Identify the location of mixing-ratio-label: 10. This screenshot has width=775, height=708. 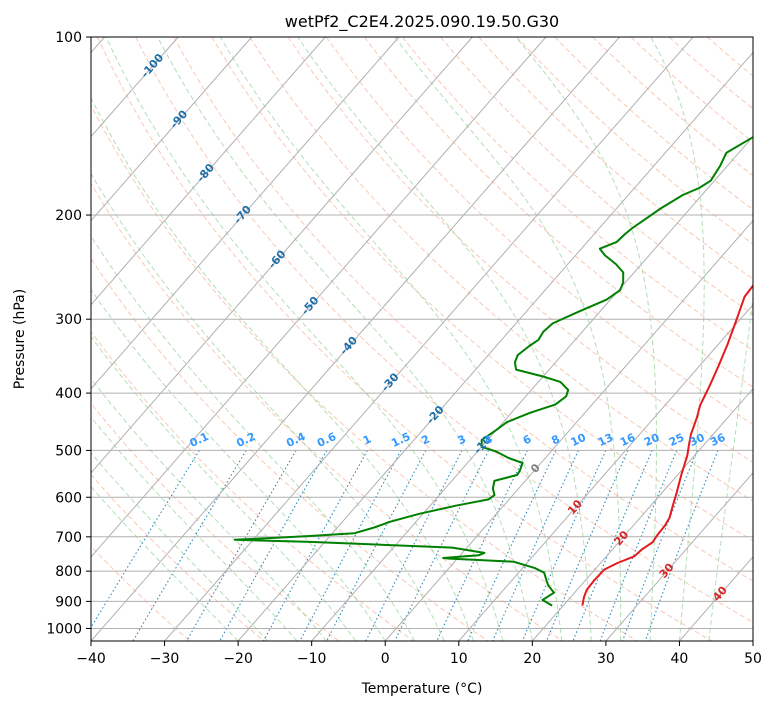
(579, 440).